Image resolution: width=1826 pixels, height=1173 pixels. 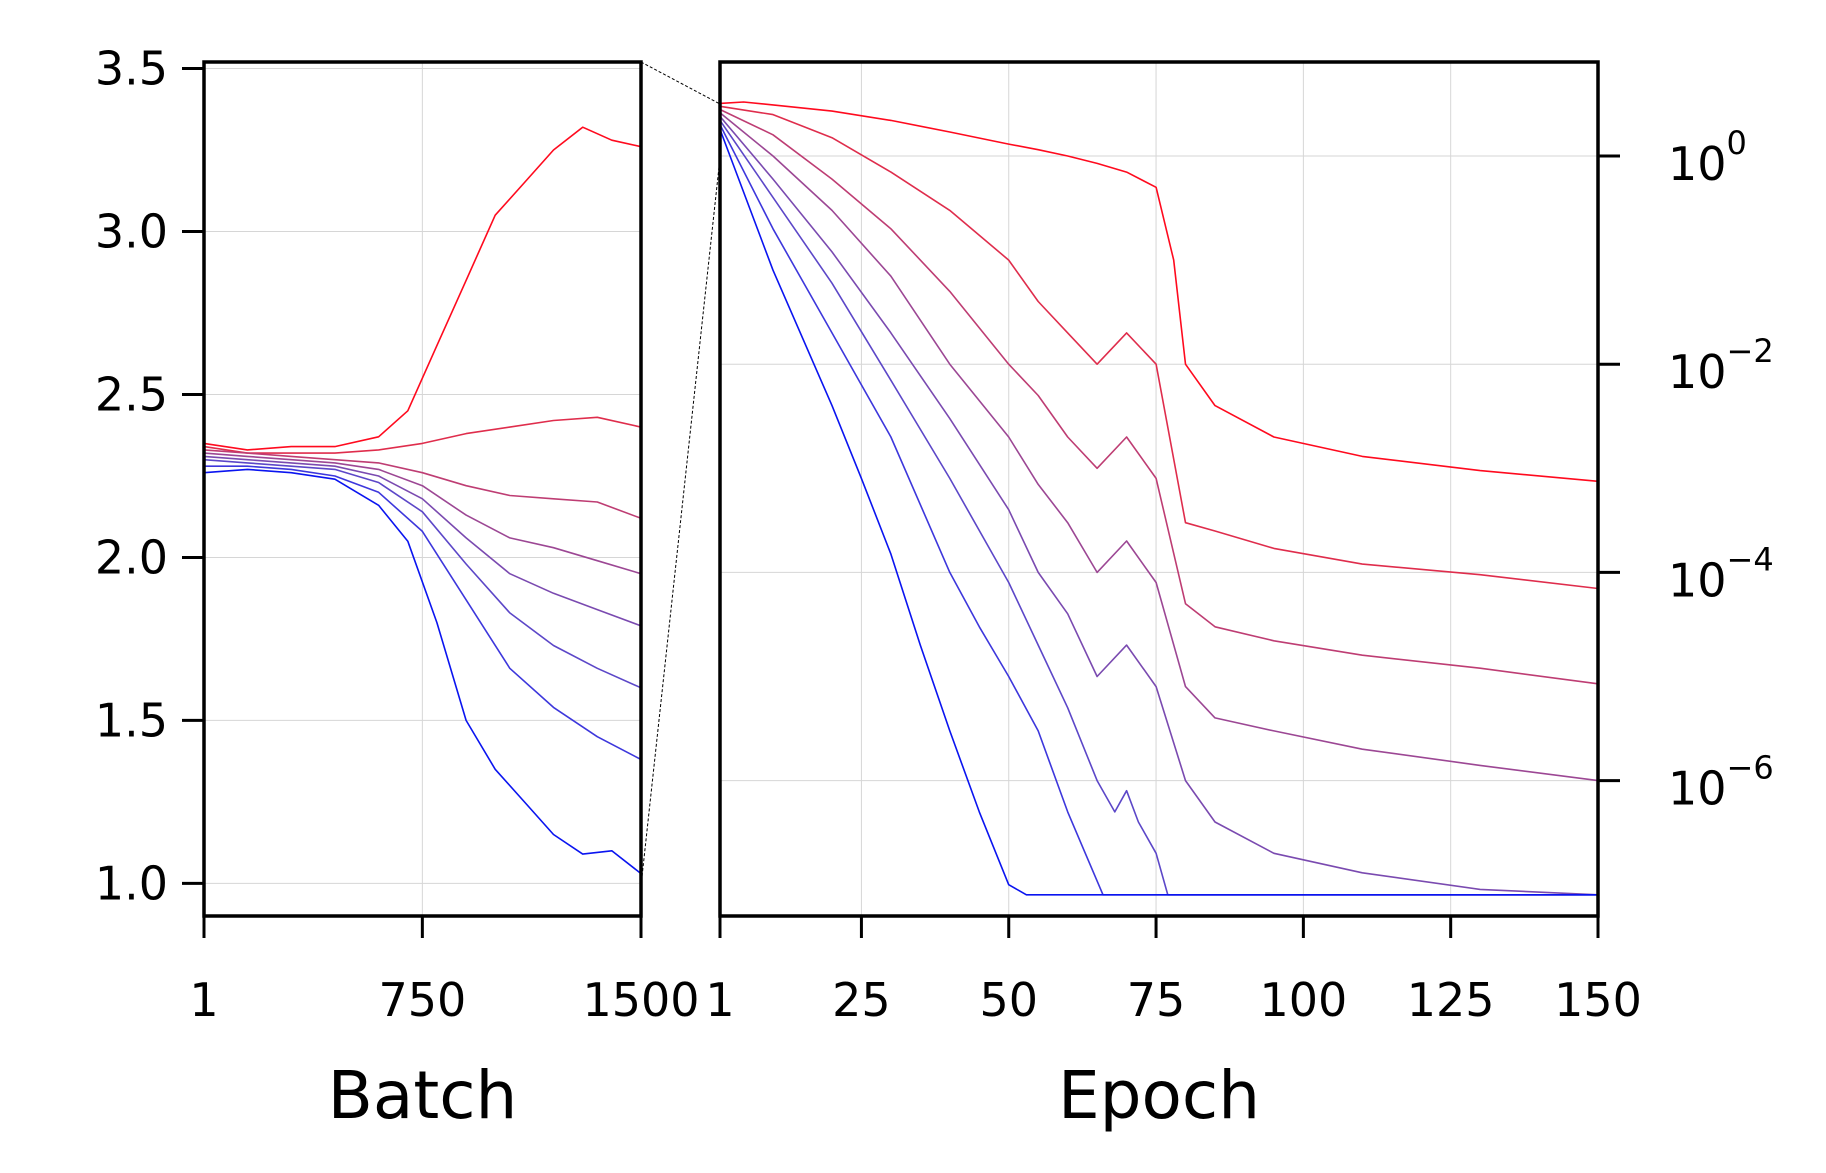 I want to click on zoom-connector-top, so click(x=680, y=83).